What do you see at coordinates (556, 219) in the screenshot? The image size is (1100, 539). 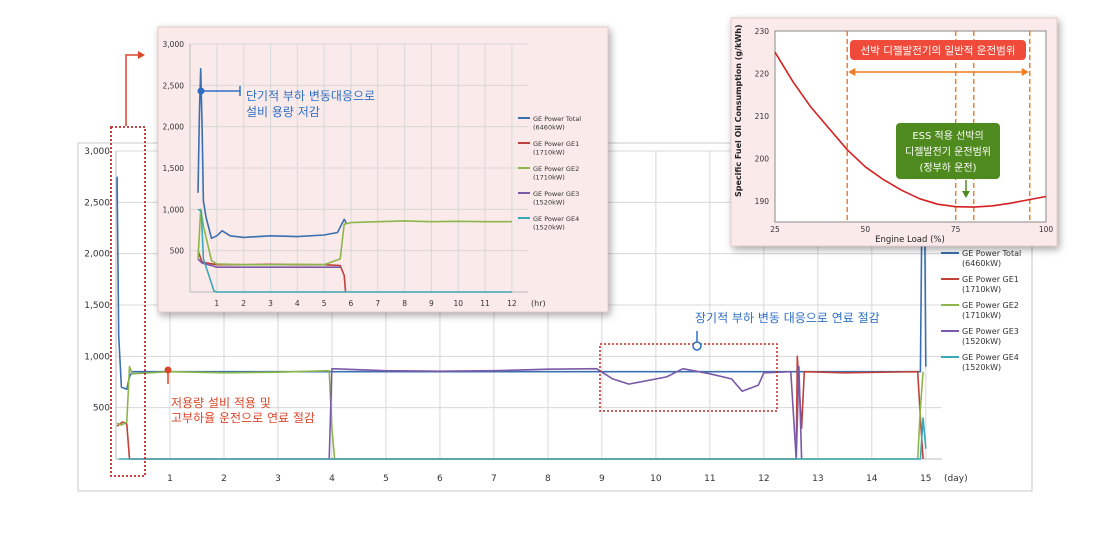 I see `inset-legend-label: GE Power GE4` at bounding box center [556, 219].